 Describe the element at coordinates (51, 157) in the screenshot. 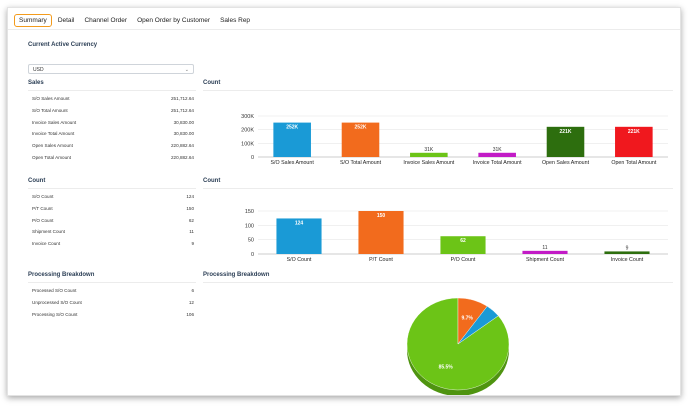

I see `metric-label: Open Total Amount` at that location.